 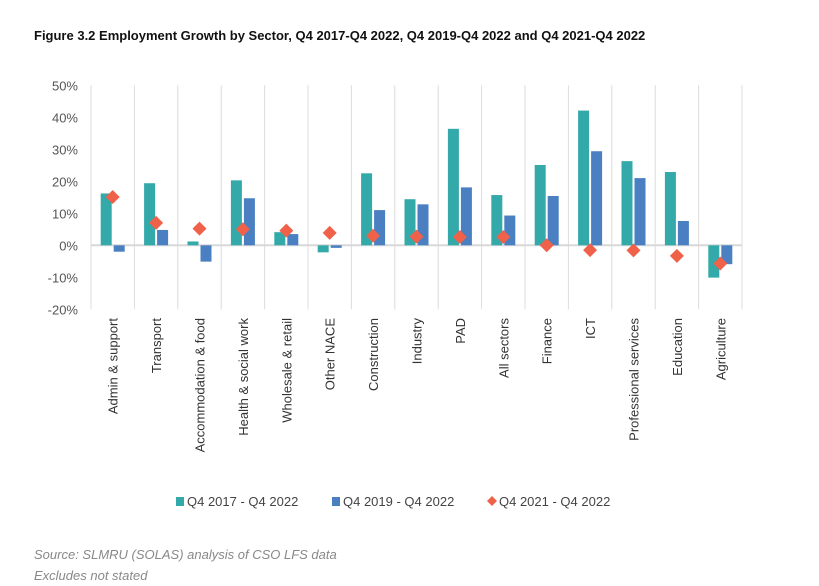 What do you see at coordinates (547, 341) in the screenshot?
I see `x-tick-label: Finance` at bounding box center [547, 341].